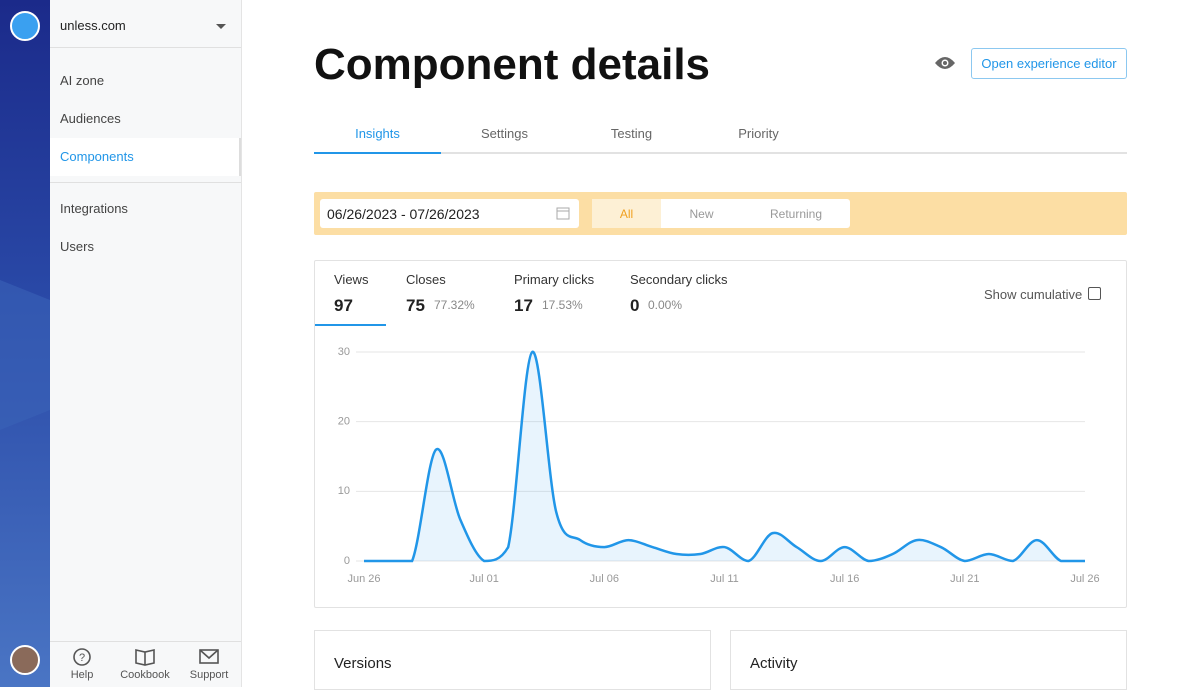  I want to click on y-tick-label: 30, so click(344, 352).